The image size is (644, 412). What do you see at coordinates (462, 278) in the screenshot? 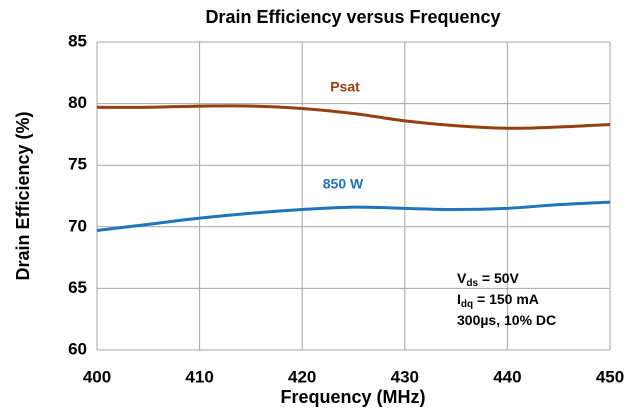
I see `condition-part: V` at bounding box center [462, 278].